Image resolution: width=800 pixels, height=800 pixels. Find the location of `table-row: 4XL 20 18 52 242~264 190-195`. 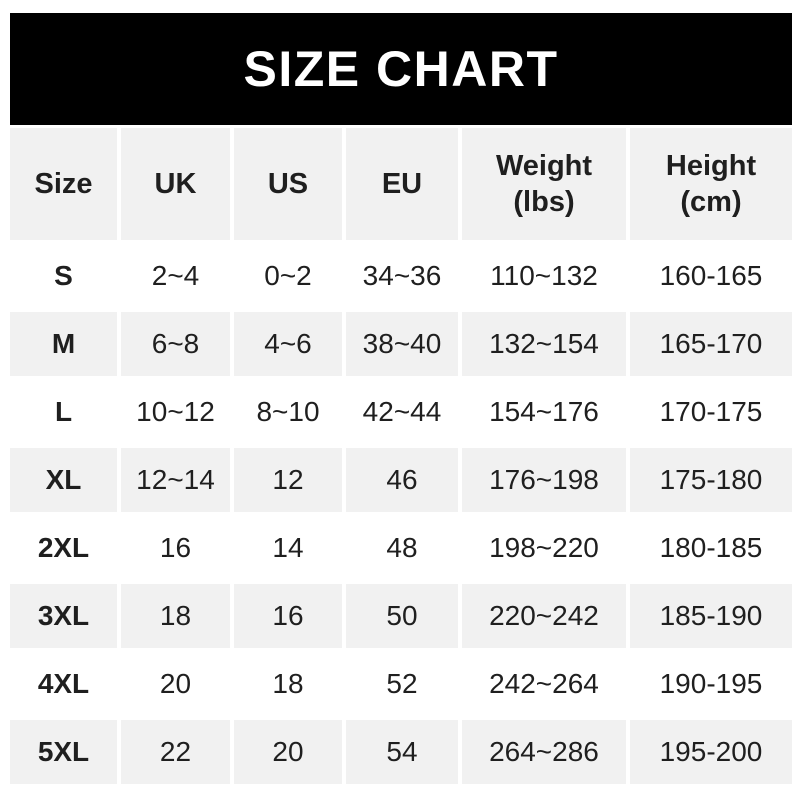

table-row: 4XL 20 18 52 242~264 190-195 is located at coordinates (401, 684).